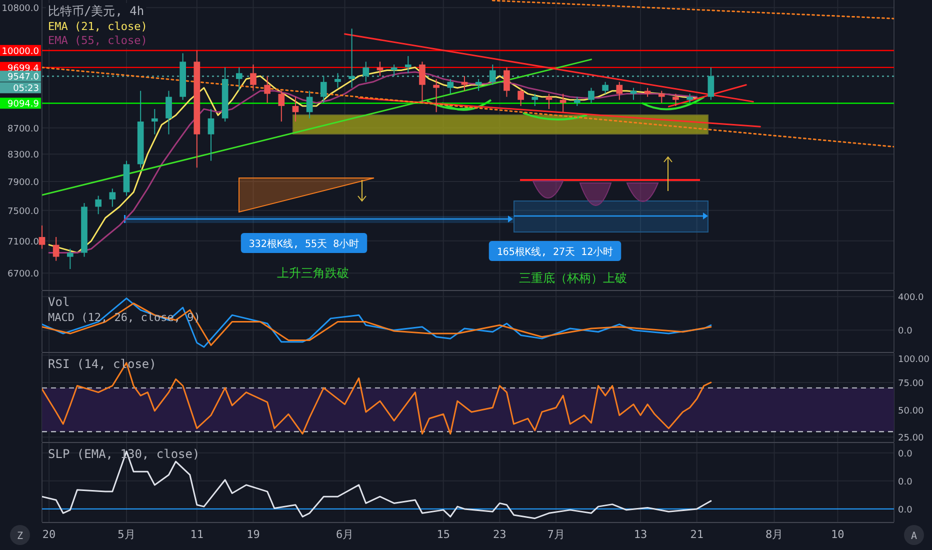  Describe the element at coordinates (59, 302) in the screenshot. I see `chart-title: Vol` at that location.